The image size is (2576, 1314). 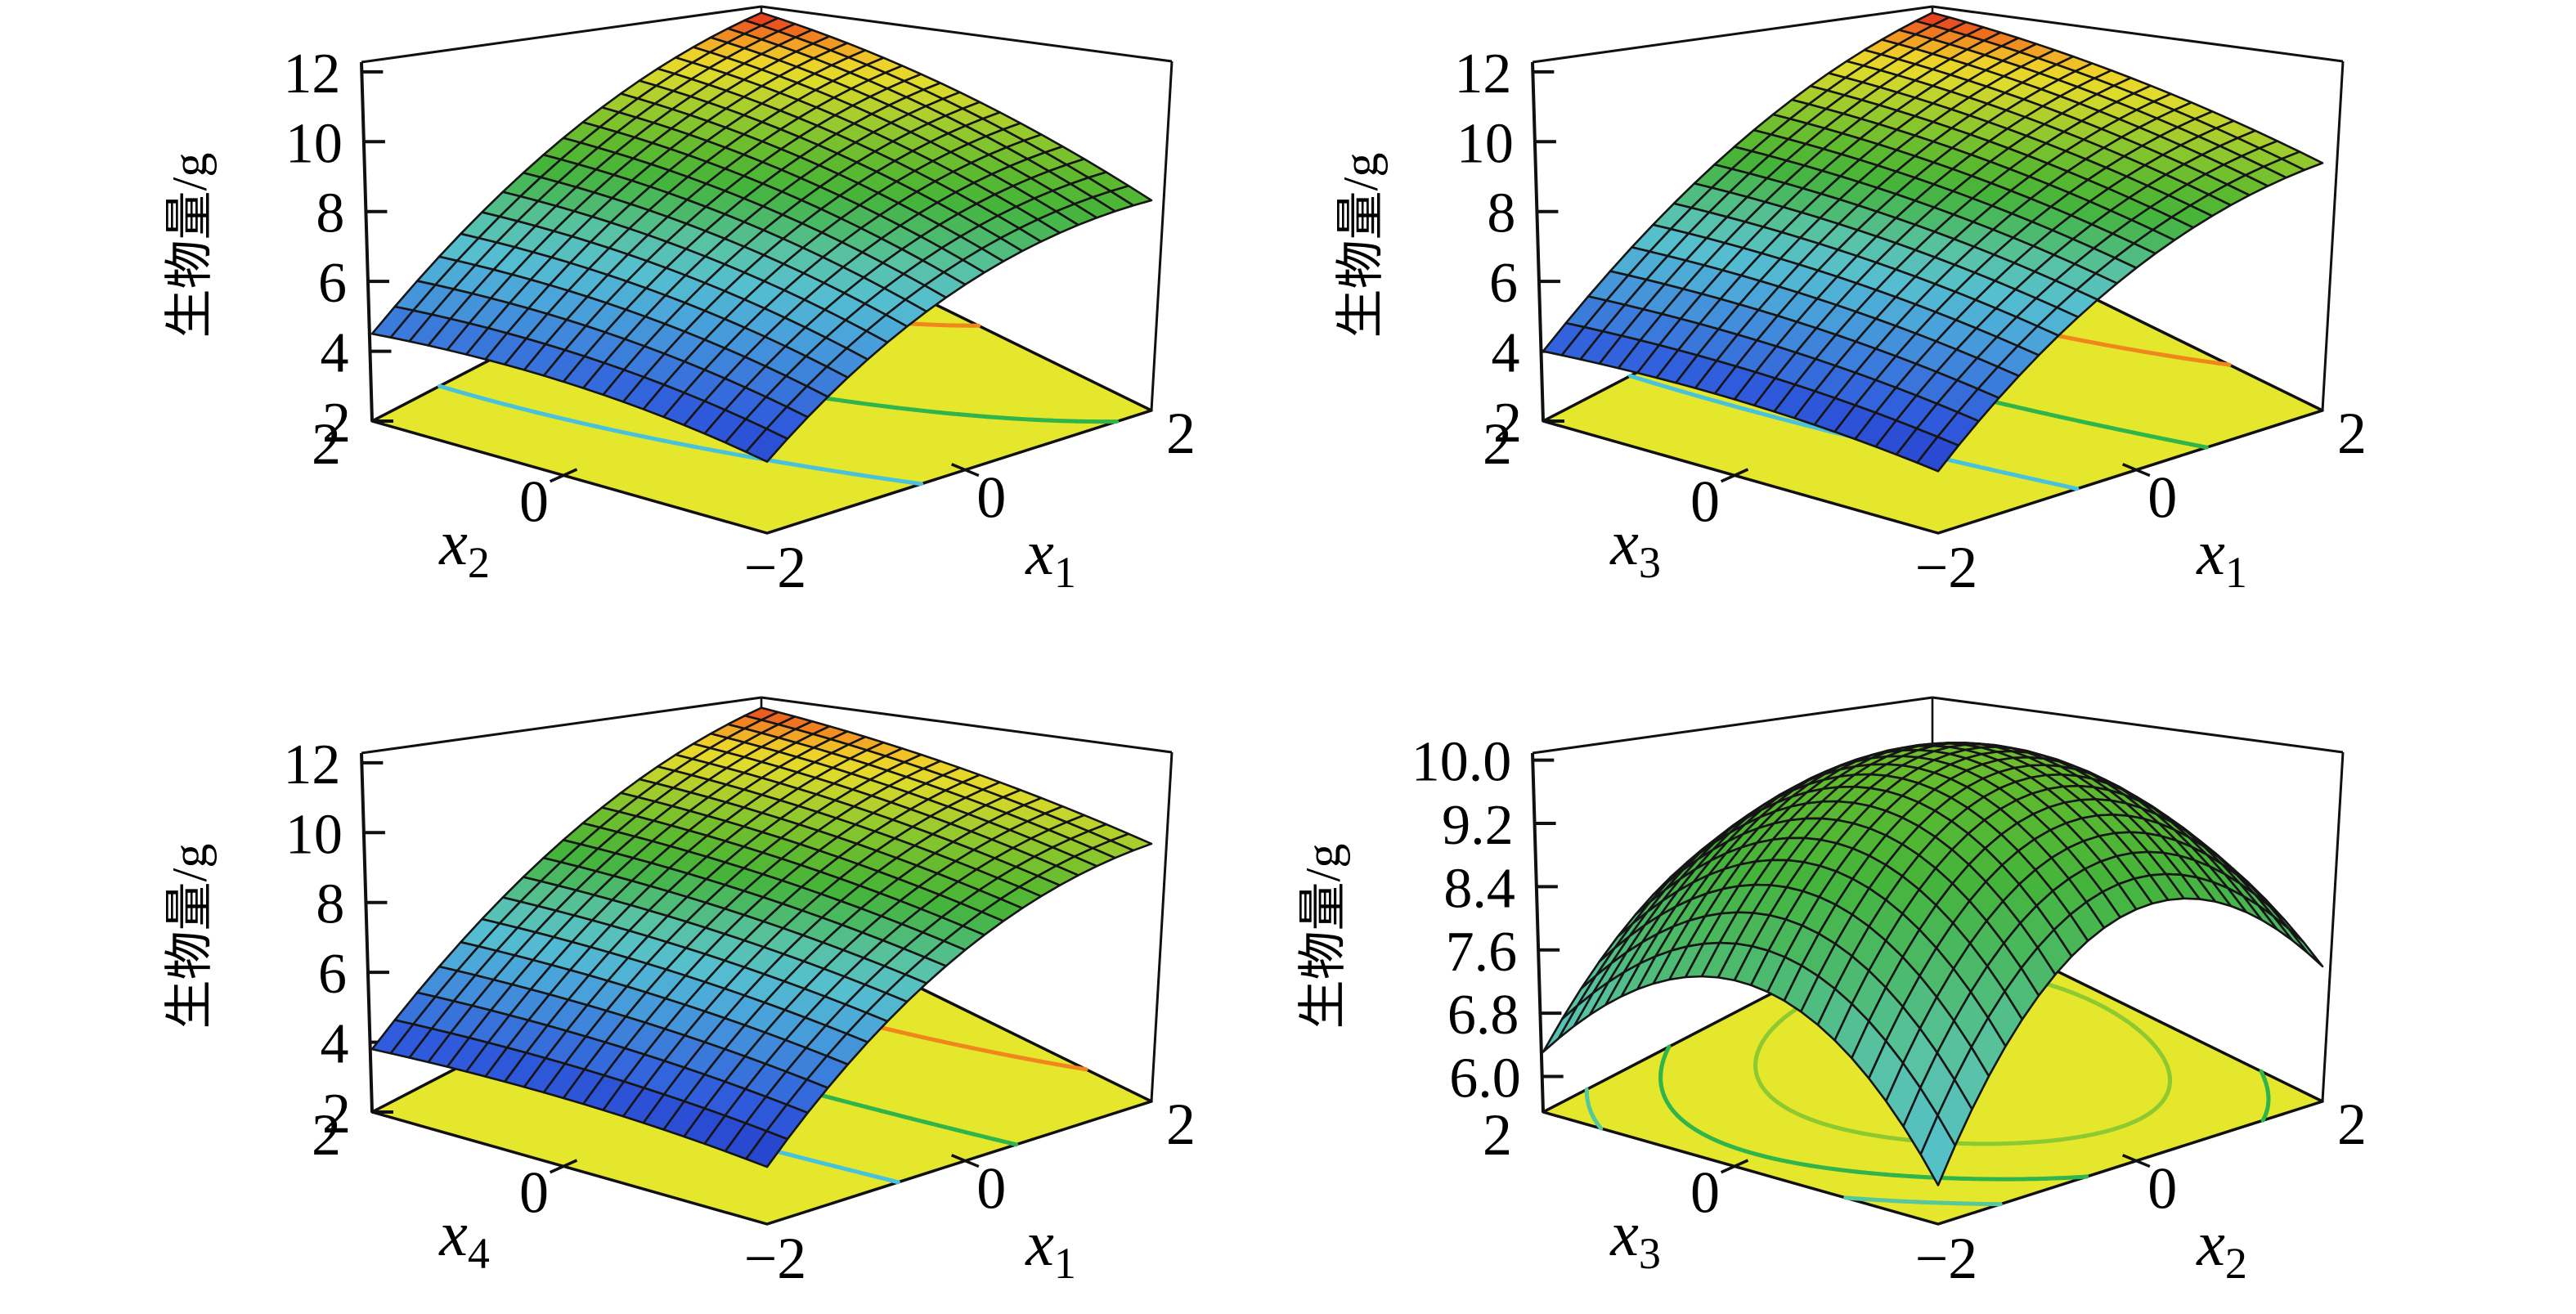 What do you see at coordinates (1485, 1078) in the screenshot?
I see `z-tick-label: 6.0` at bounding box center [1485, 1078].